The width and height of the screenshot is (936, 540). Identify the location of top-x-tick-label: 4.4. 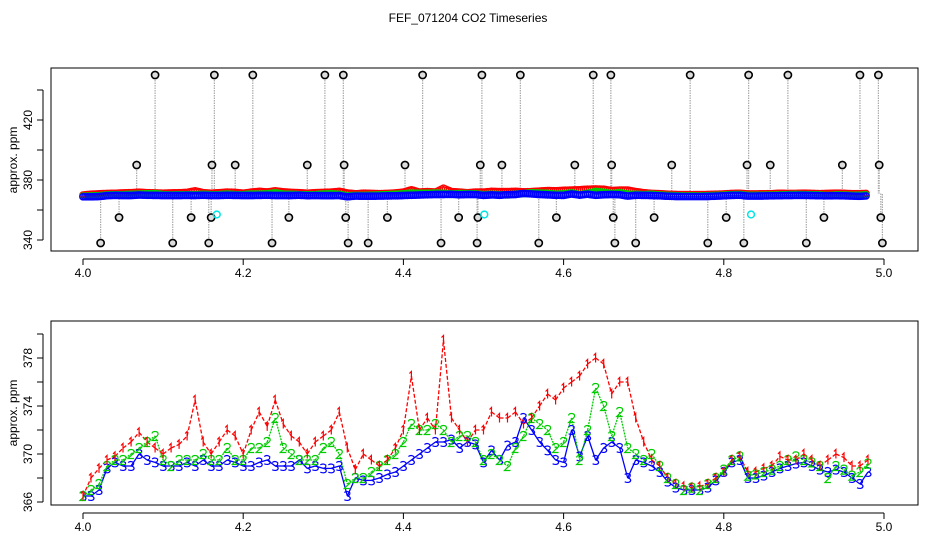
(403, 273).